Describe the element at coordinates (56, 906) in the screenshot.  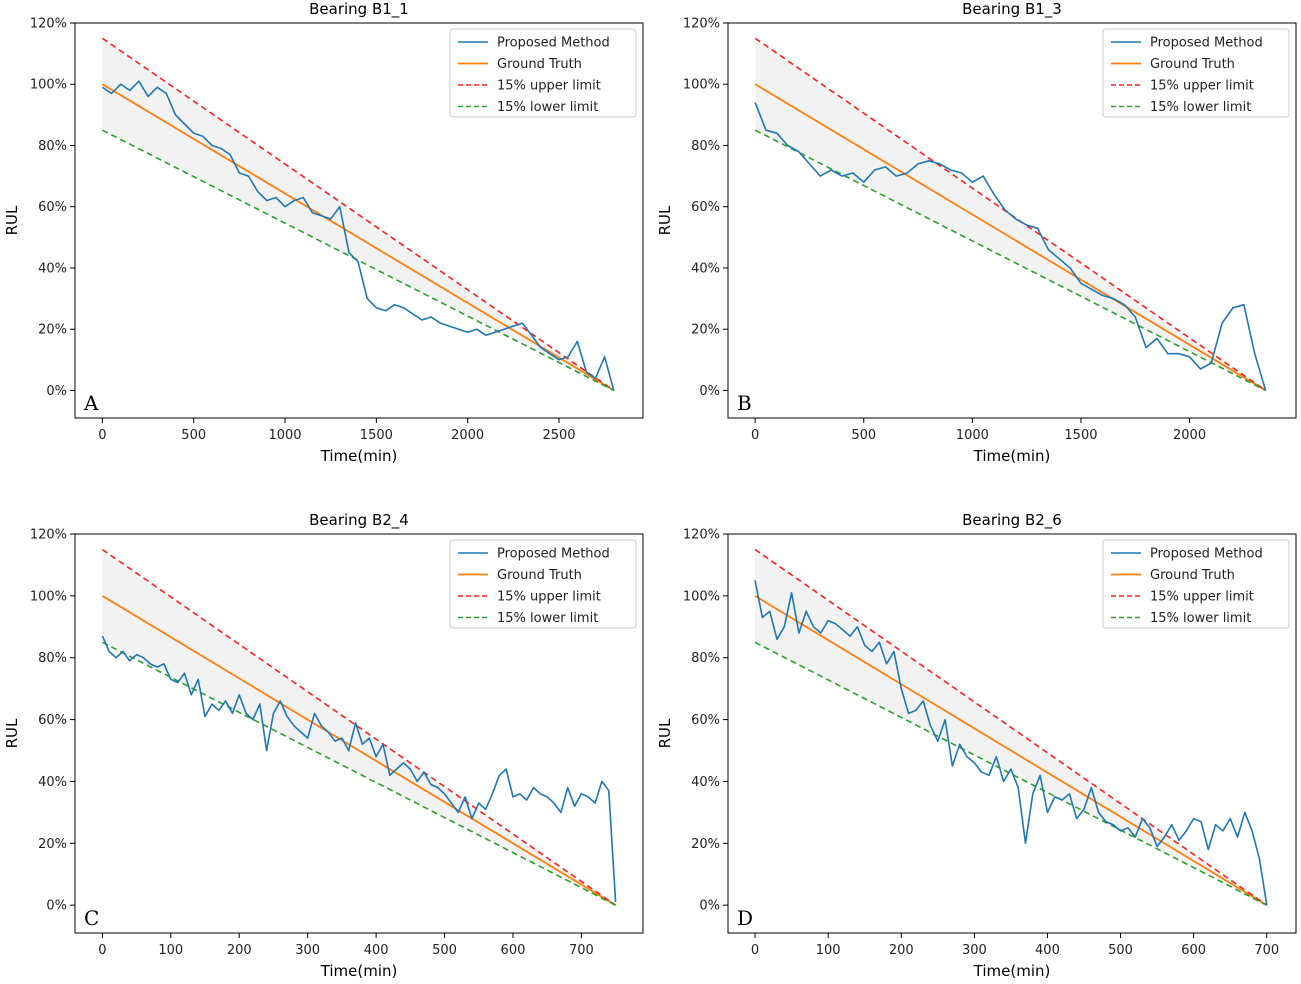
I see `chart-3-ytick-label: 0%` at that location.